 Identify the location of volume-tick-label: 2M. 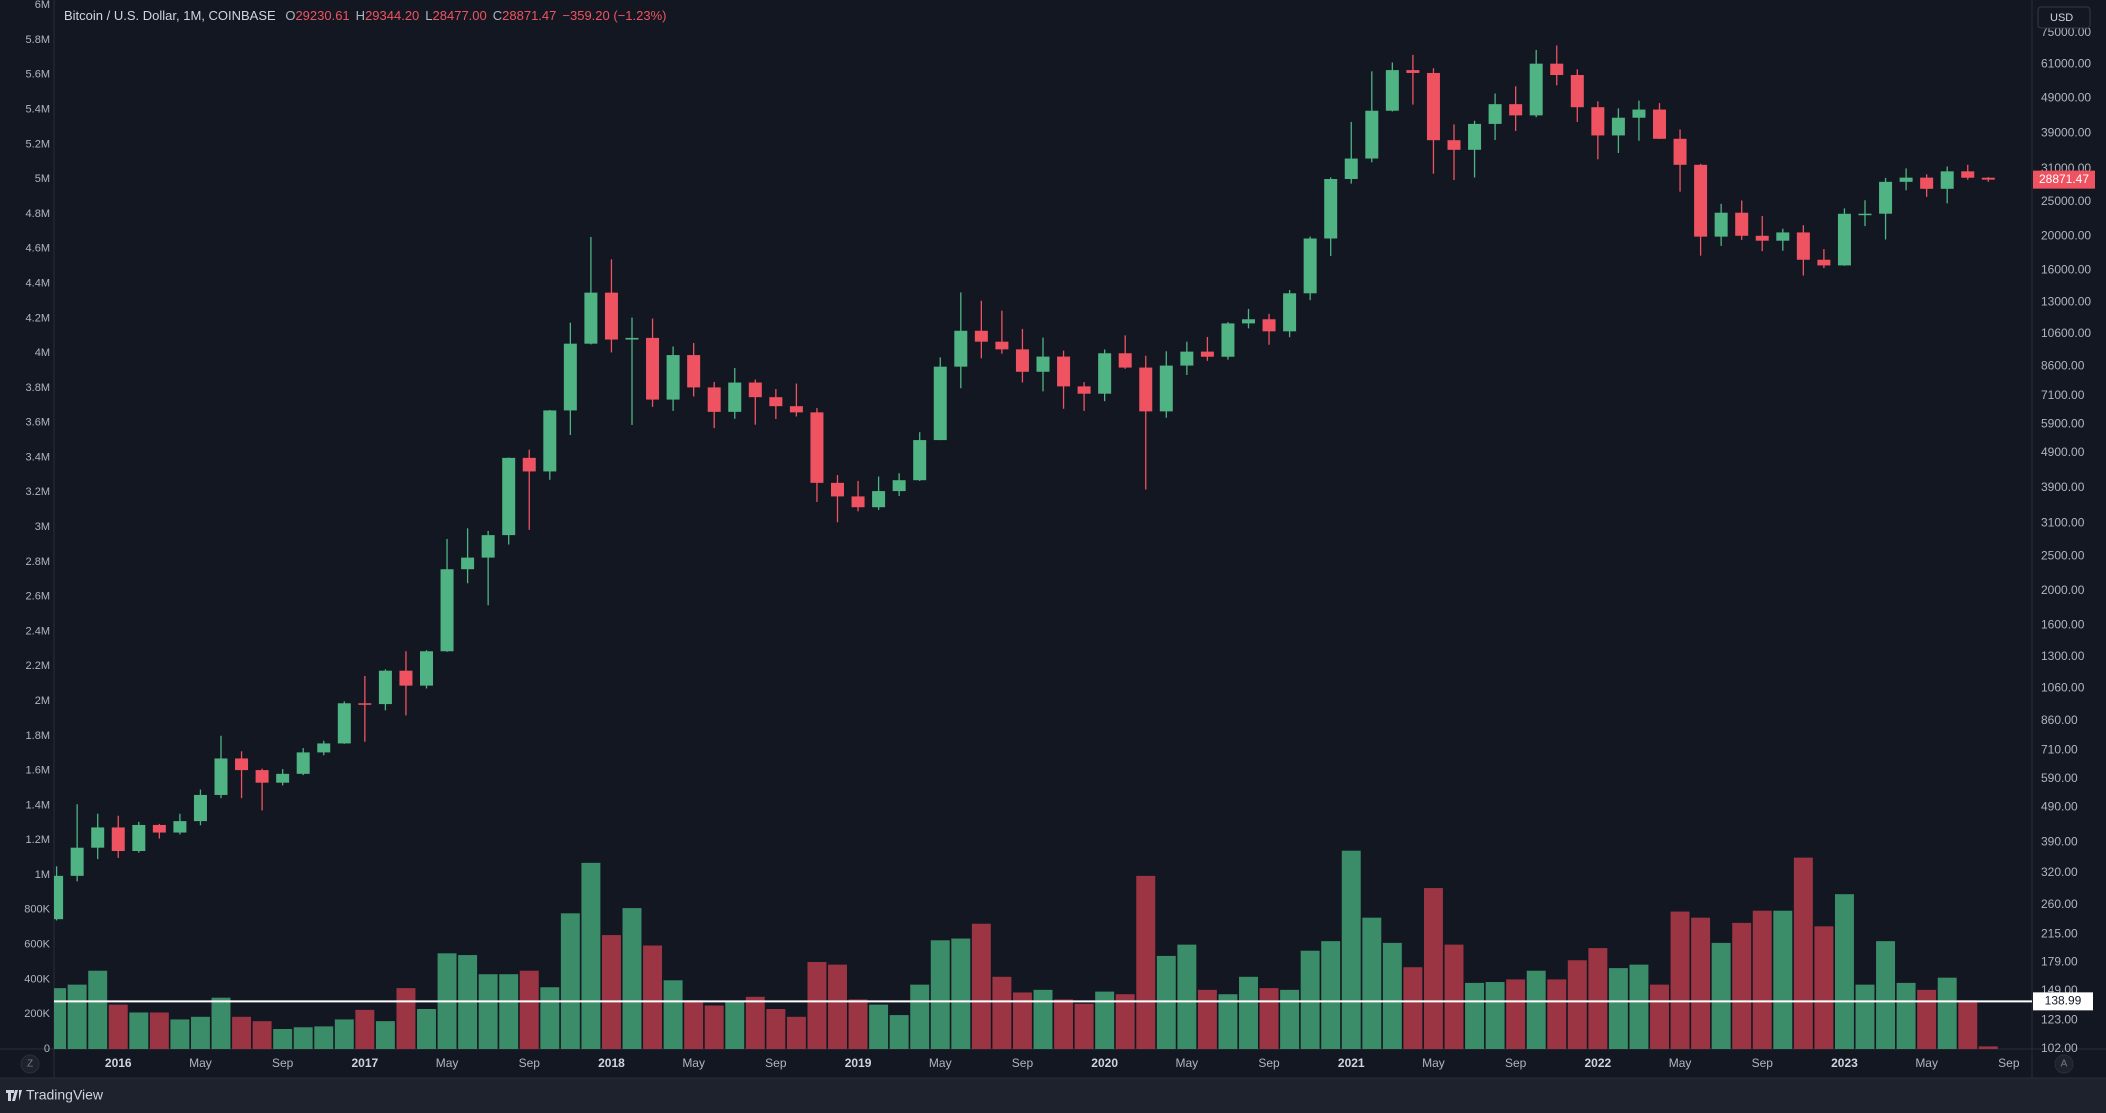
(42, 701).